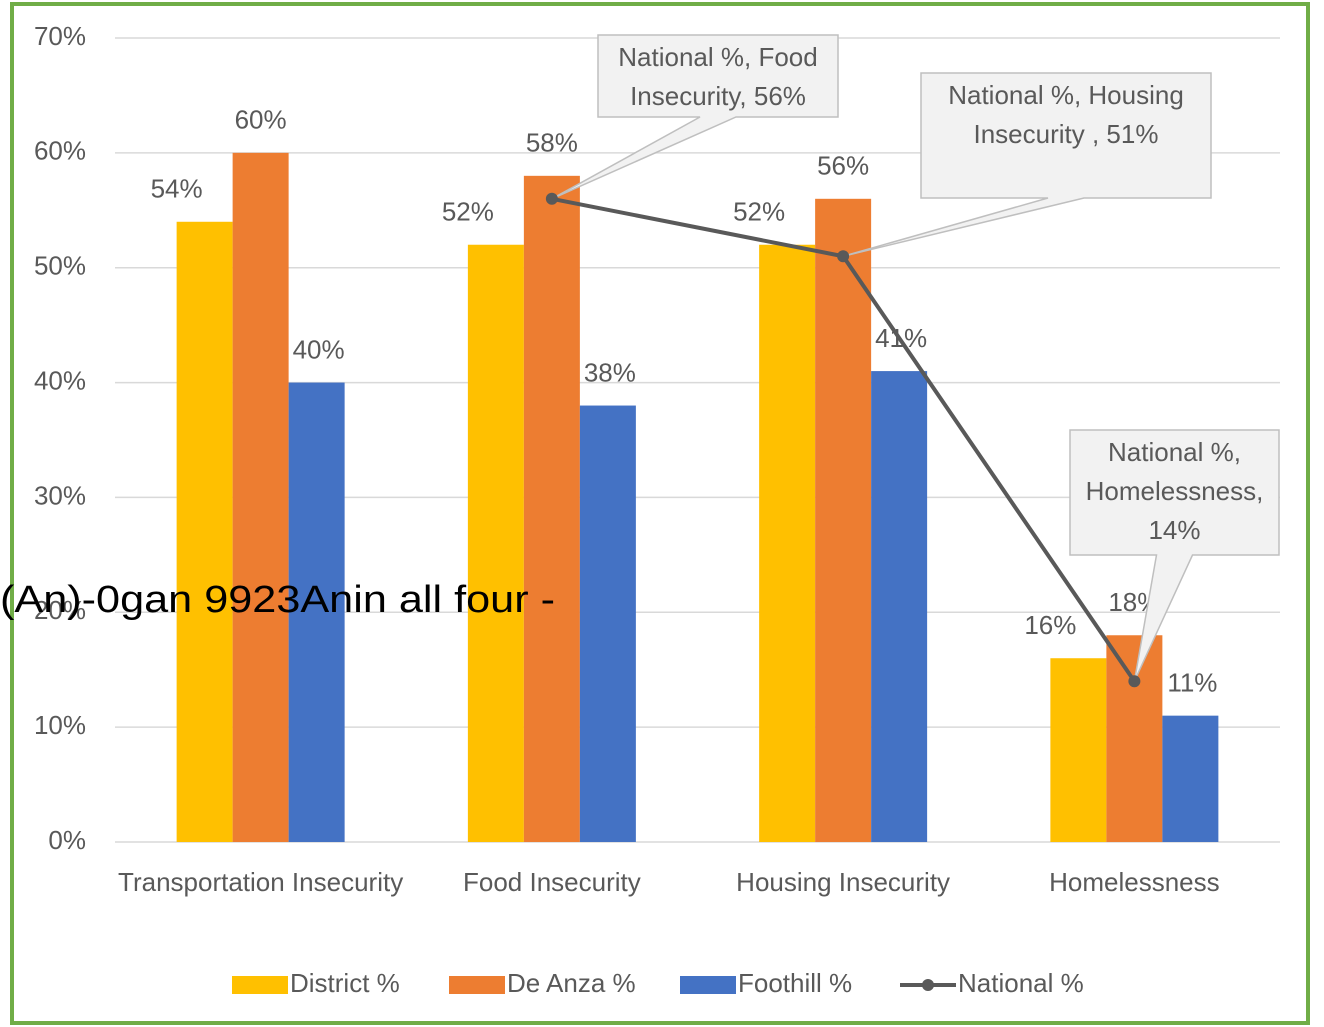  Describe the element at coordinates (345, 983) in the screenshot. I see `legend-label: District %` at that location.